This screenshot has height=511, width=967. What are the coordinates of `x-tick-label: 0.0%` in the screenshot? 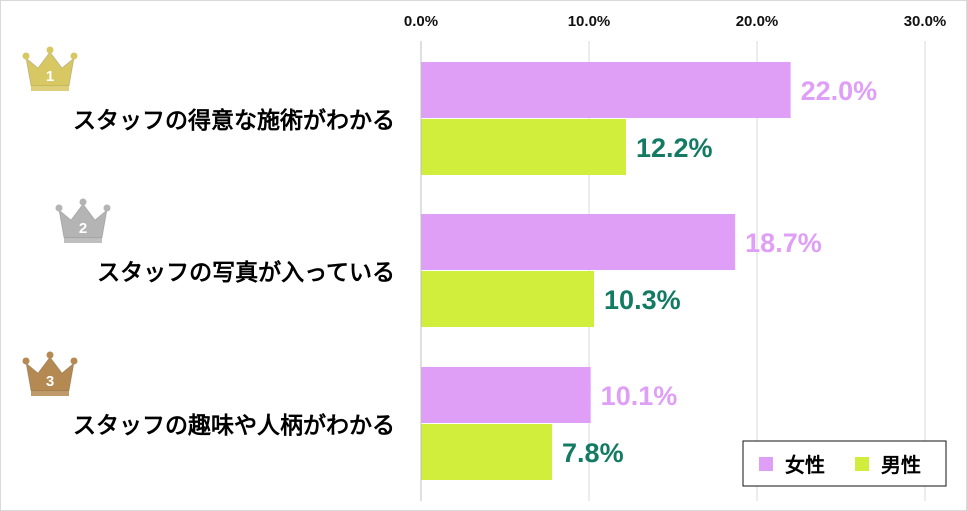 It's located at (421, 21).